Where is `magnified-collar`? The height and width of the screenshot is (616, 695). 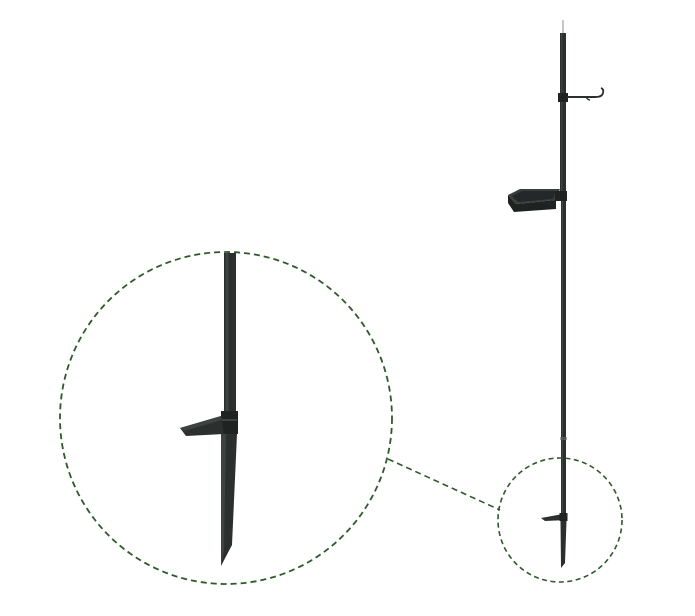 magnified-collar is located at coordinates (229, 422).